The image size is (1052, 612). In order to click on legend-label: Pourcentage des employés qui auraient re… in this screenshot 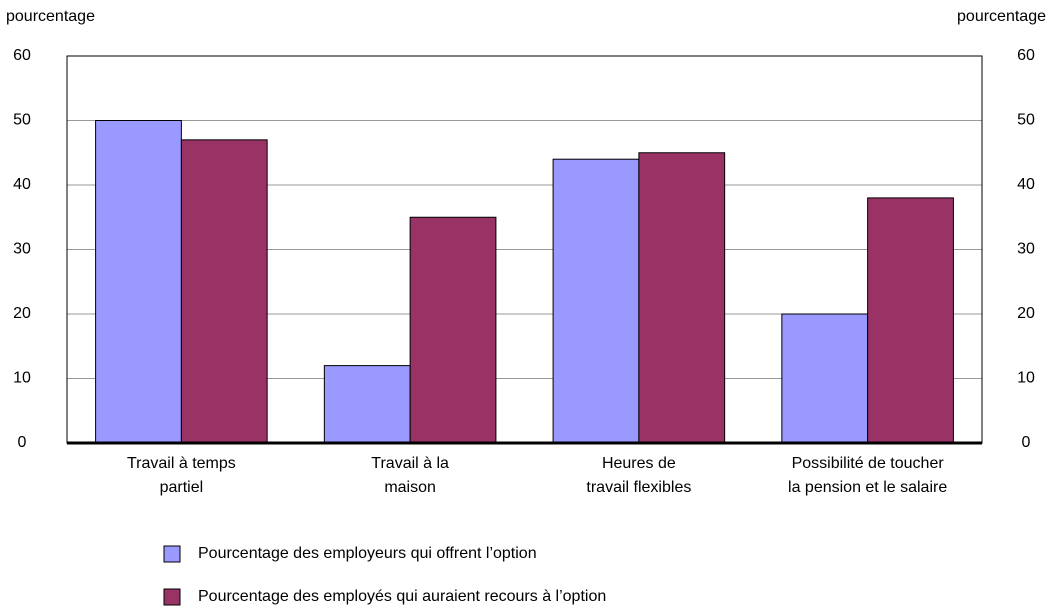, I will do `click(402, 596)`.